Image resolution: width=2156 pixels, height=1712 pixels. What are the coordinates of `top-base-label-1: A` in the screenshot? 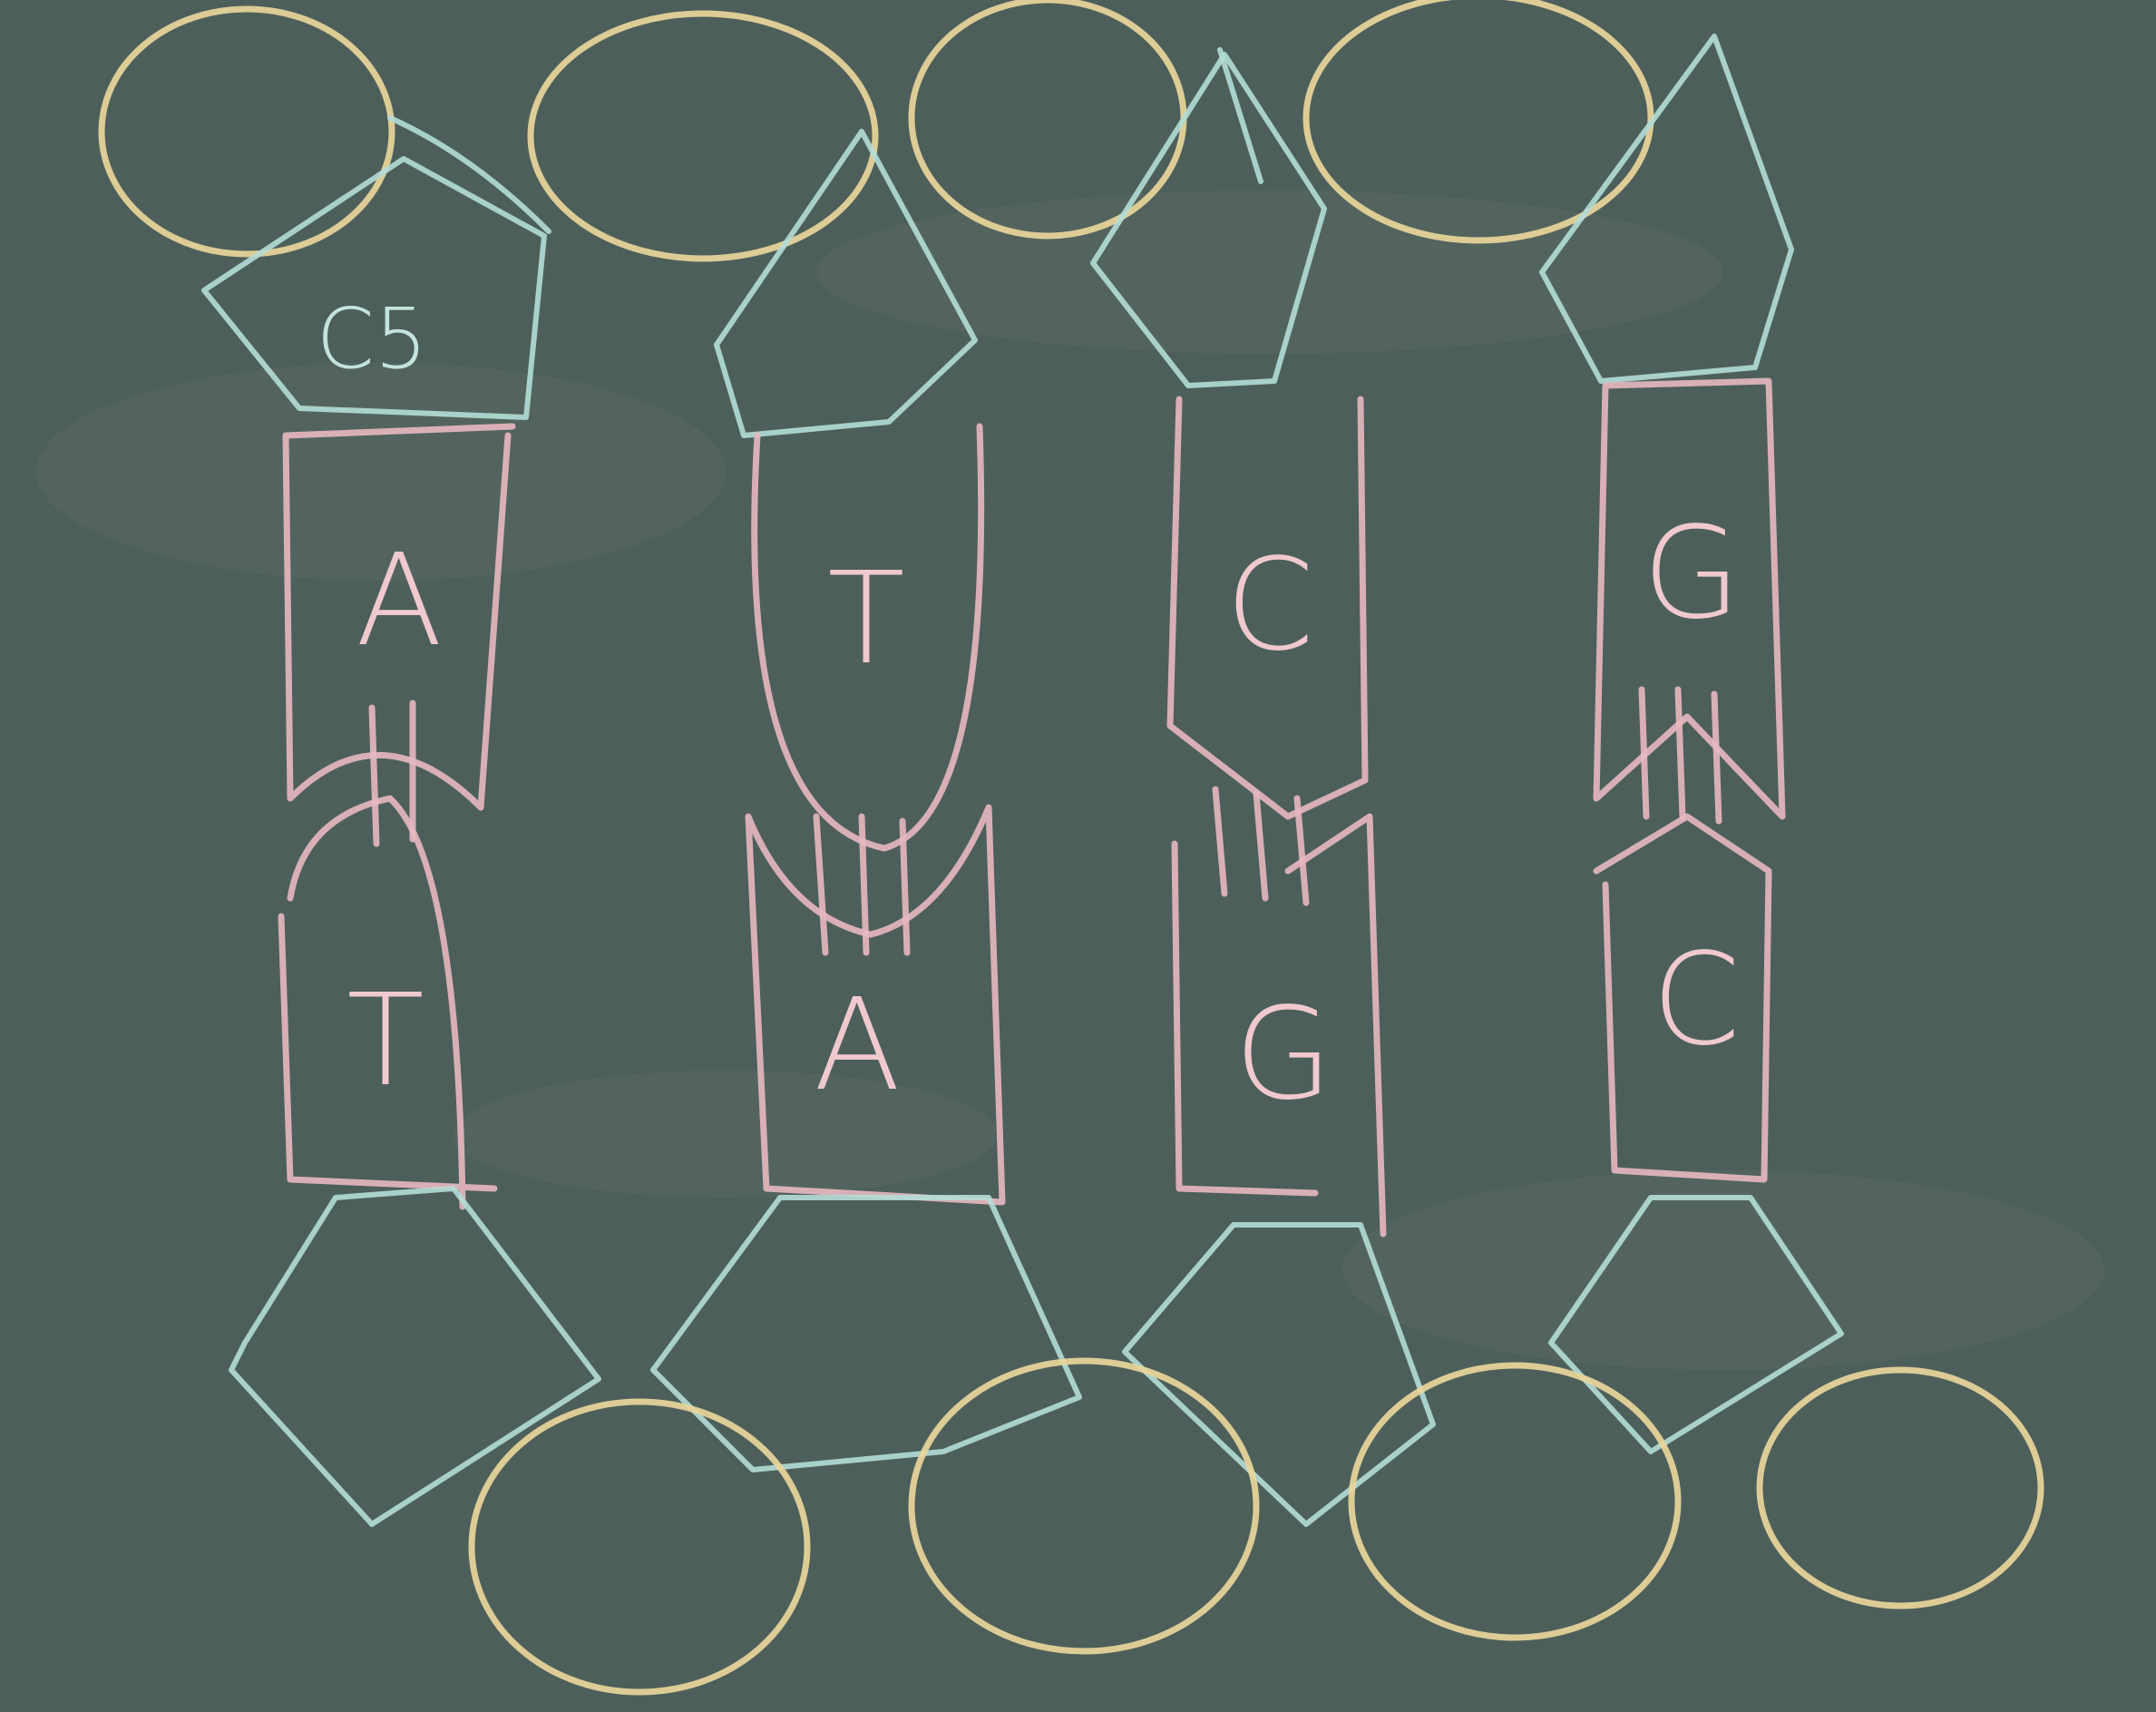 It's located at (399, 601).